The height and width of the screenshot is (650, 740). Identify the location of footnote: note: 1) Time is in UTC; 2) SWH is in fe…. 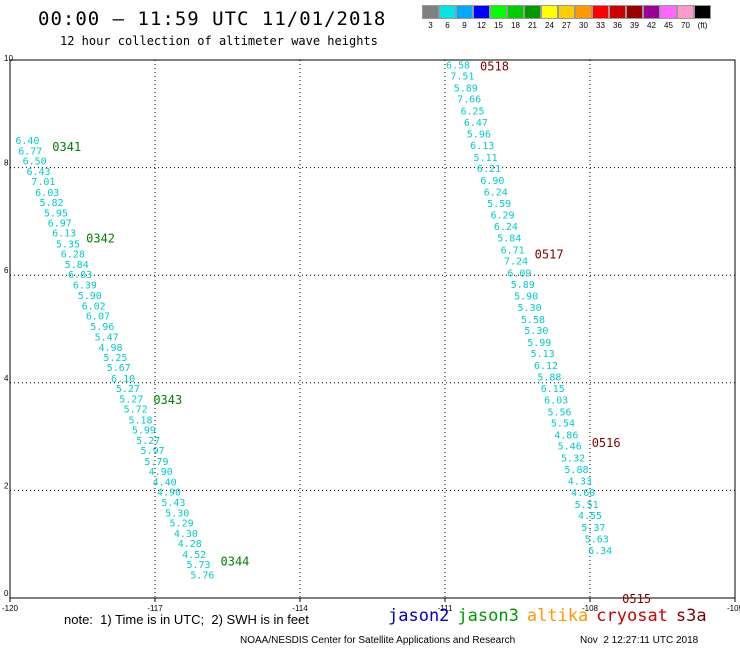
(186, 619).